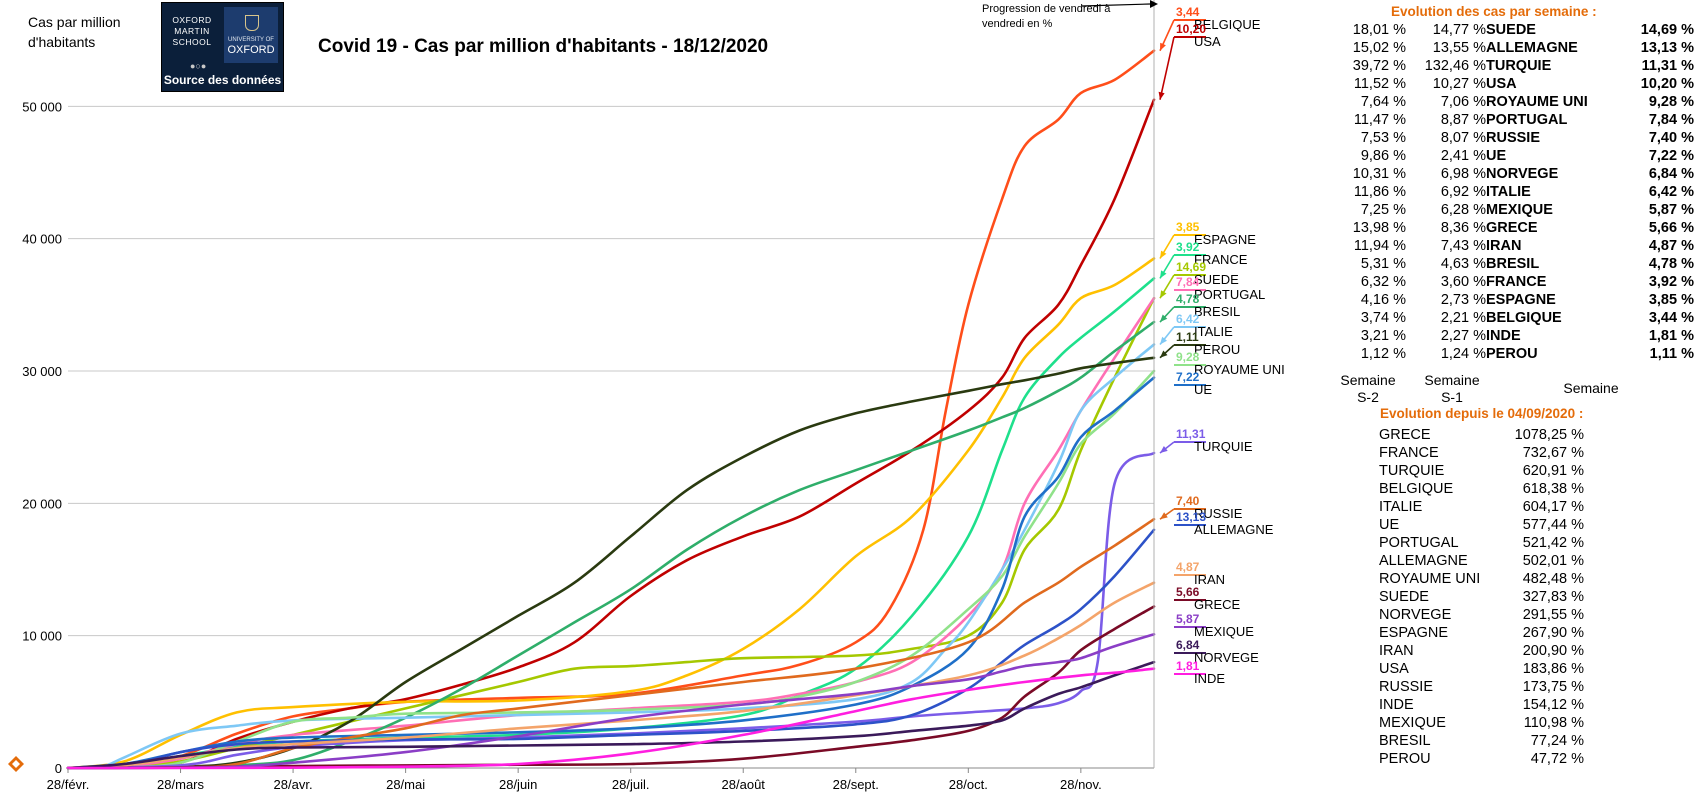 Image resolution: width=1700 pixels, height=800 pixels. Describe the element at coordinates (611, 715) in the screenshot. I see `series-line-norvege` at that location.